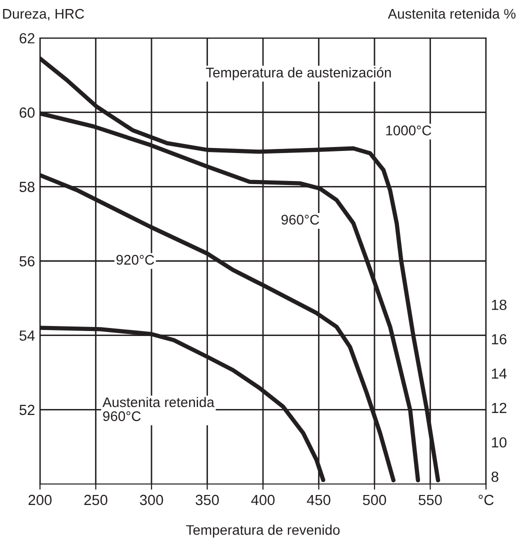  What do you see at coordinates (158, 409) in the screenshot?
I see `text: Austenita retenida 960°C` at bounding box center [158, 409].